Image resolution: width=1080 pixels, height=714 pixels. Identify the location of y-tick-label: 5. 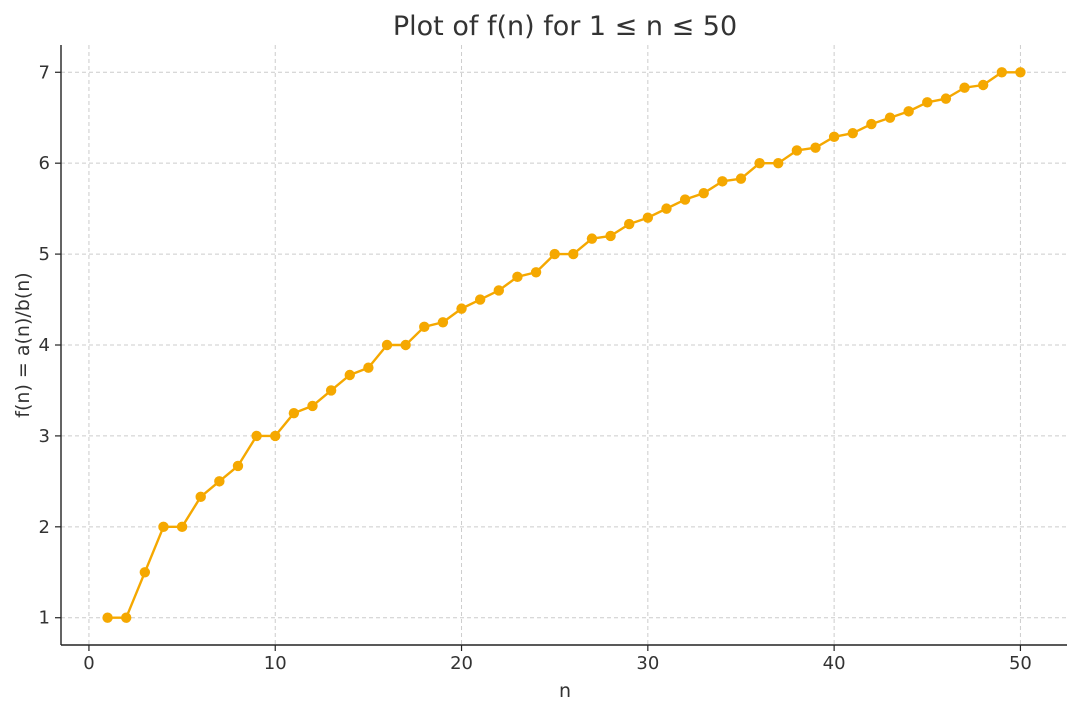
(44, 254).